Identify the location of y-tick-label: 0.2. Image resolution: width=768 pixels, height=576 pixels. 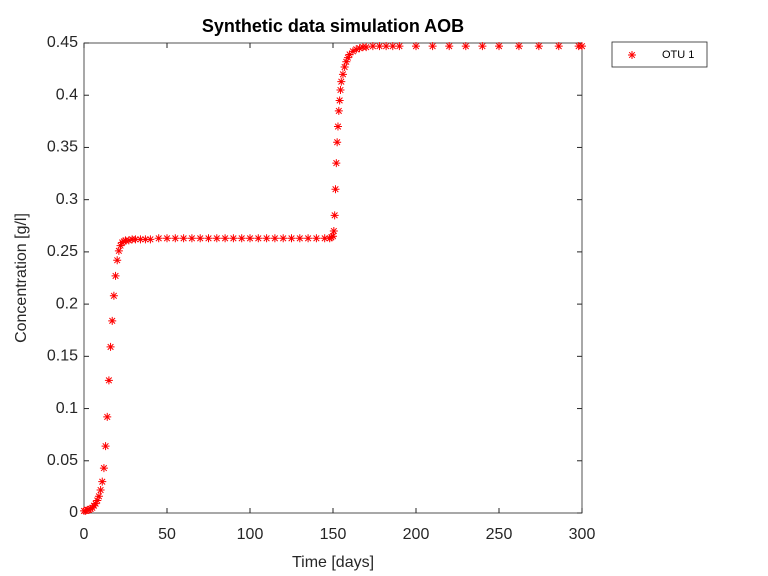
(67, 303).